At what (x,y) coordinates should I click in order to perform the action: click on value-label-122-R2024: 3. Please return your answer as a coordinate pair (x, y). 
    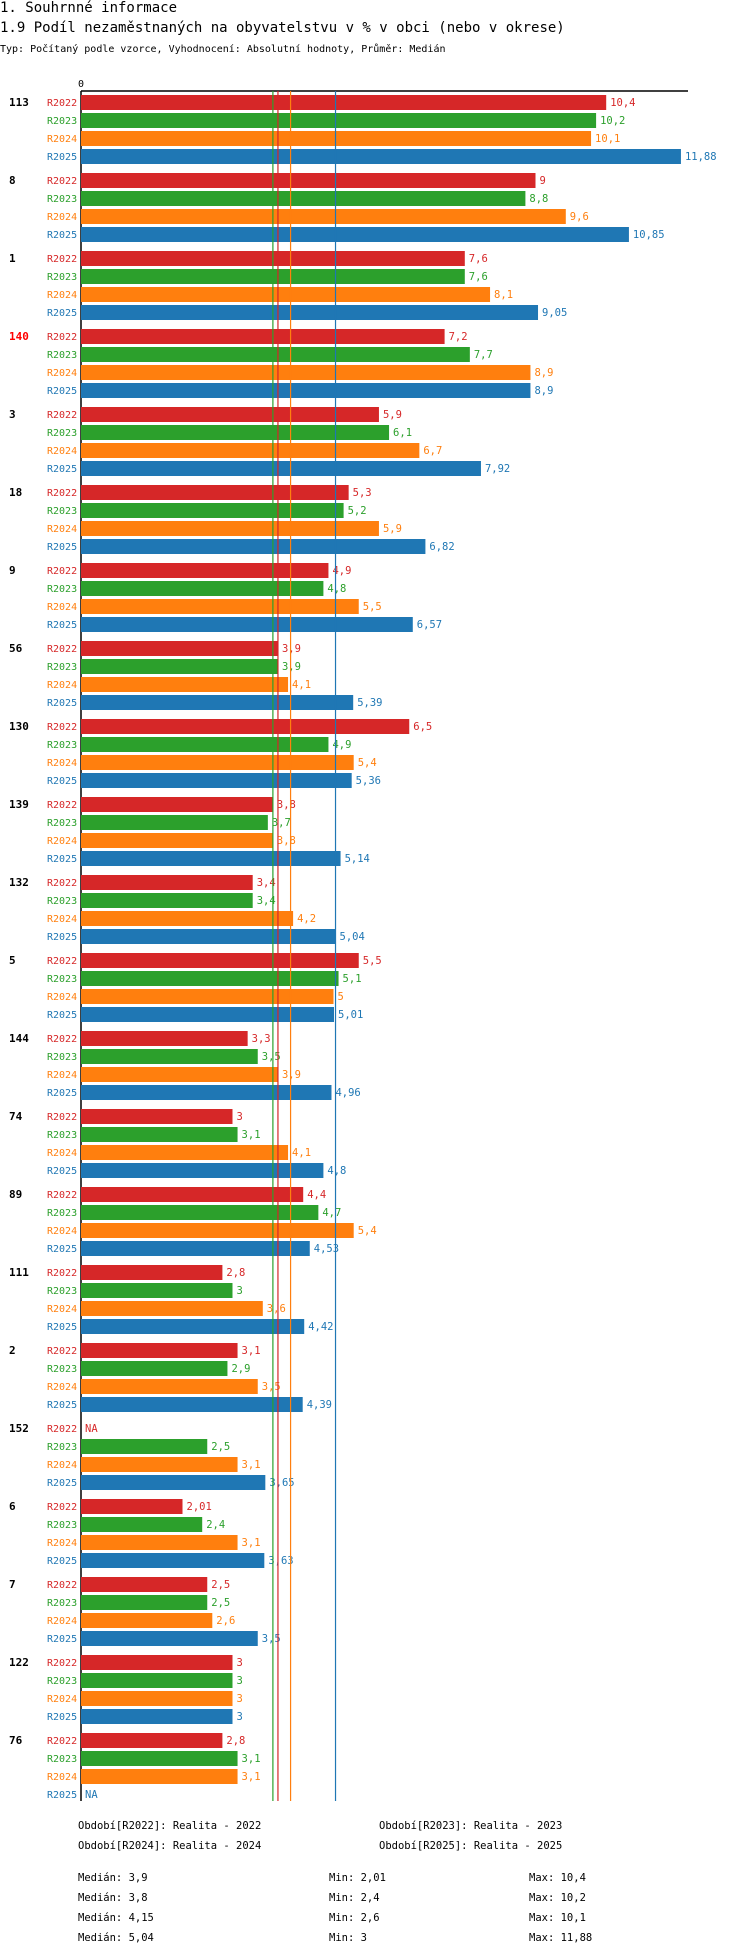
    Looking at the image, I should click on (240, 1699).